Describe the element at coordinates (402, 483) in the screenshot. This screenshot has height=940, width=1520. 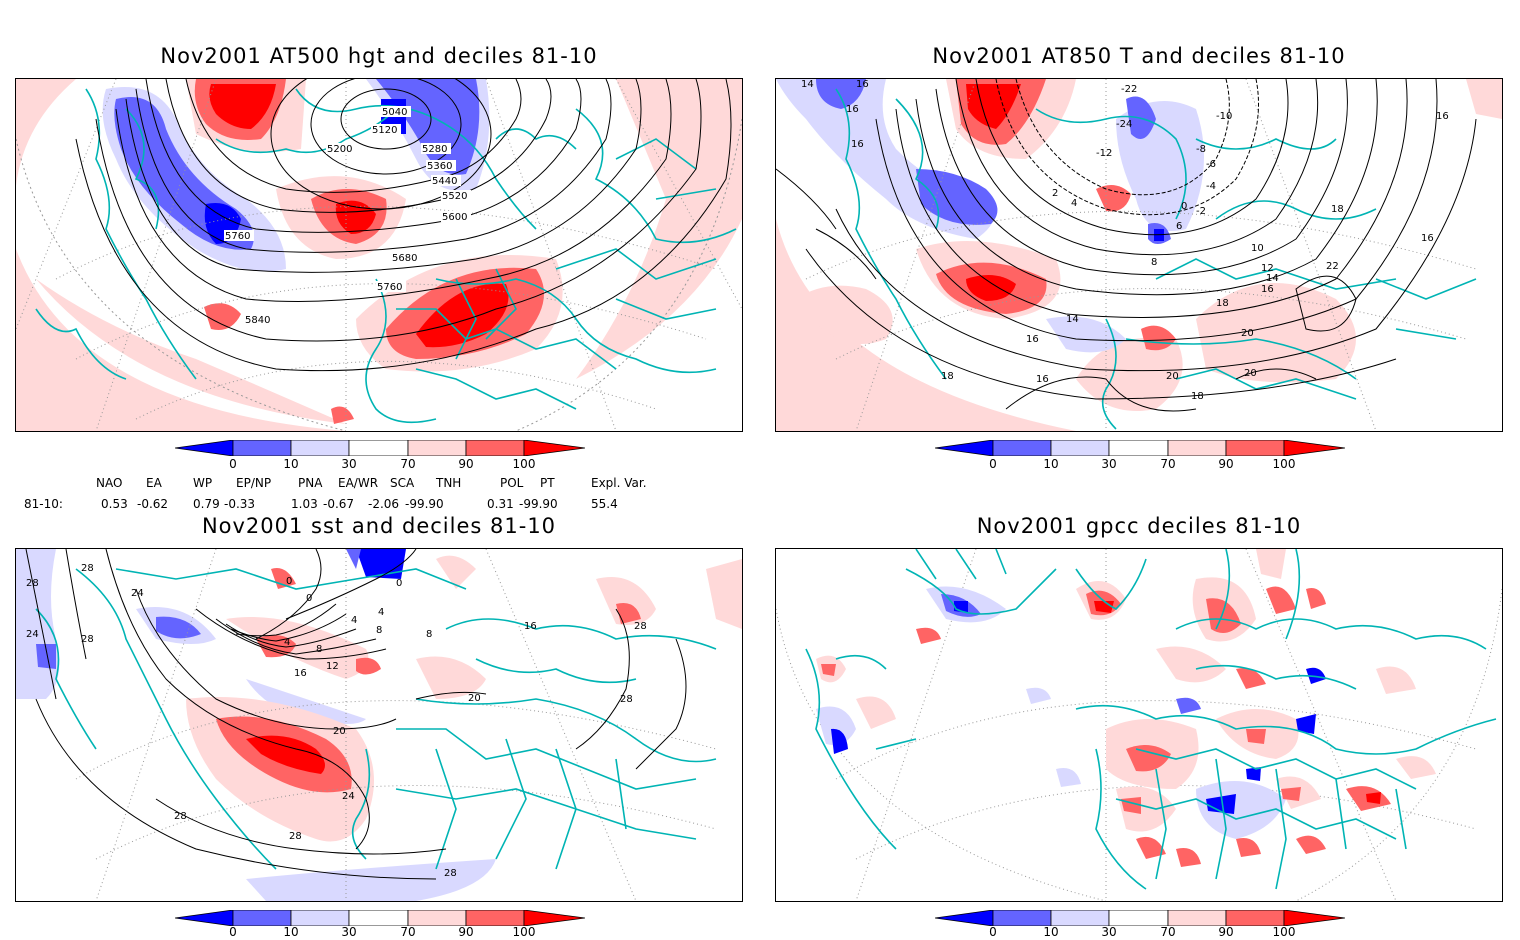
I see `index-header: SCA` at that location.